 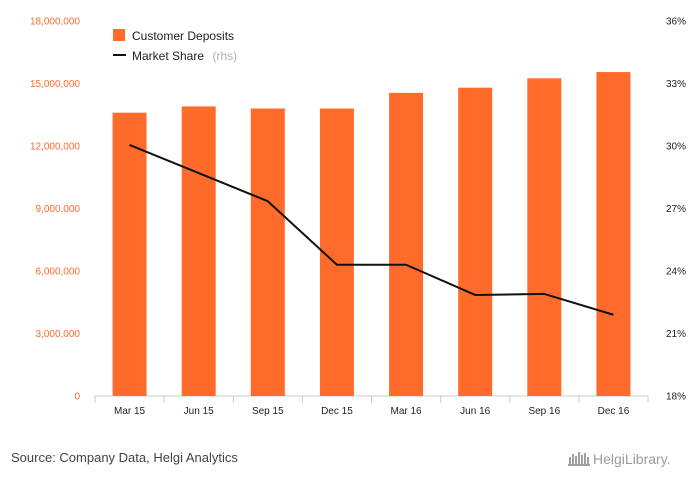 What do you see at coordinates (119, 35) in the screenshot?
I see `legend-bar-swatch` at bounding box center [119, 35].